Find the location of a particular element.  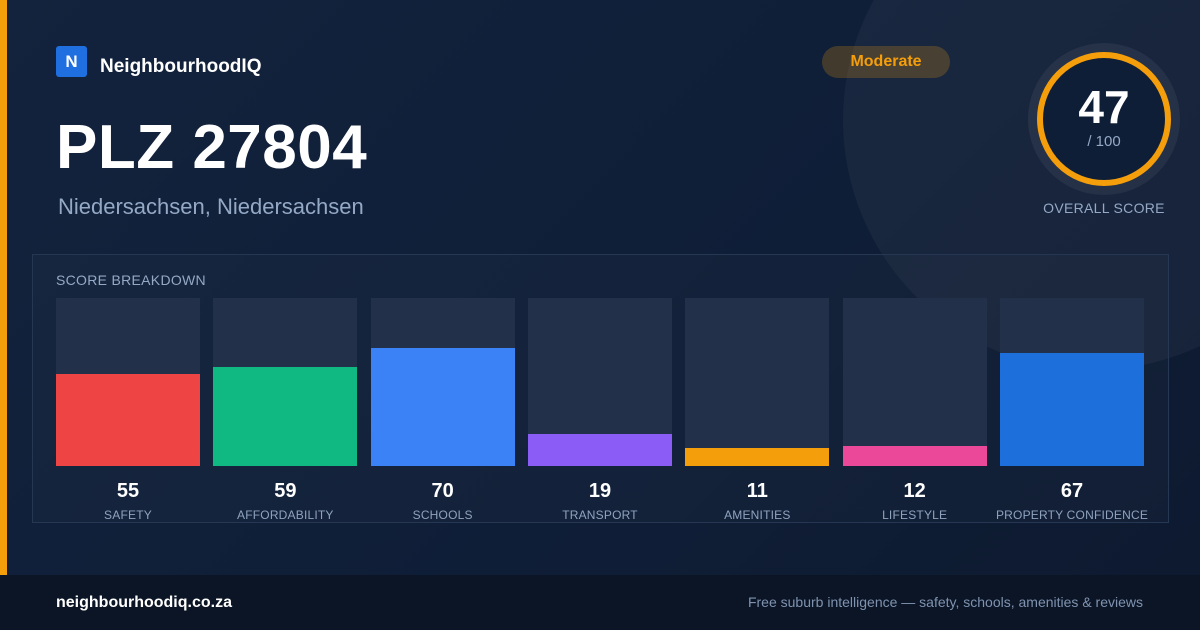

score-label: SAFETY is located at coordinates (128, 515).